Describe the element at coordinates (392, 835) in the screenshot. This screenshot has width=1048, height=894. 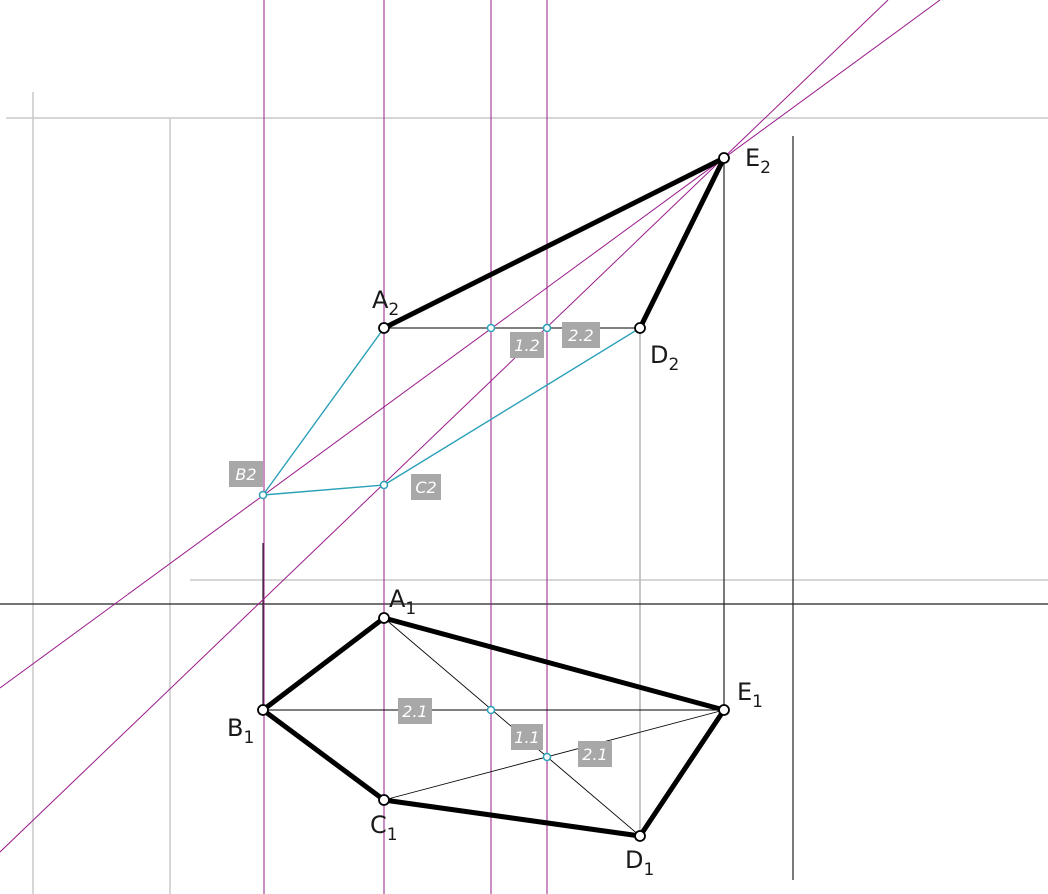
I see `label-c1-sub: 1` at that location.